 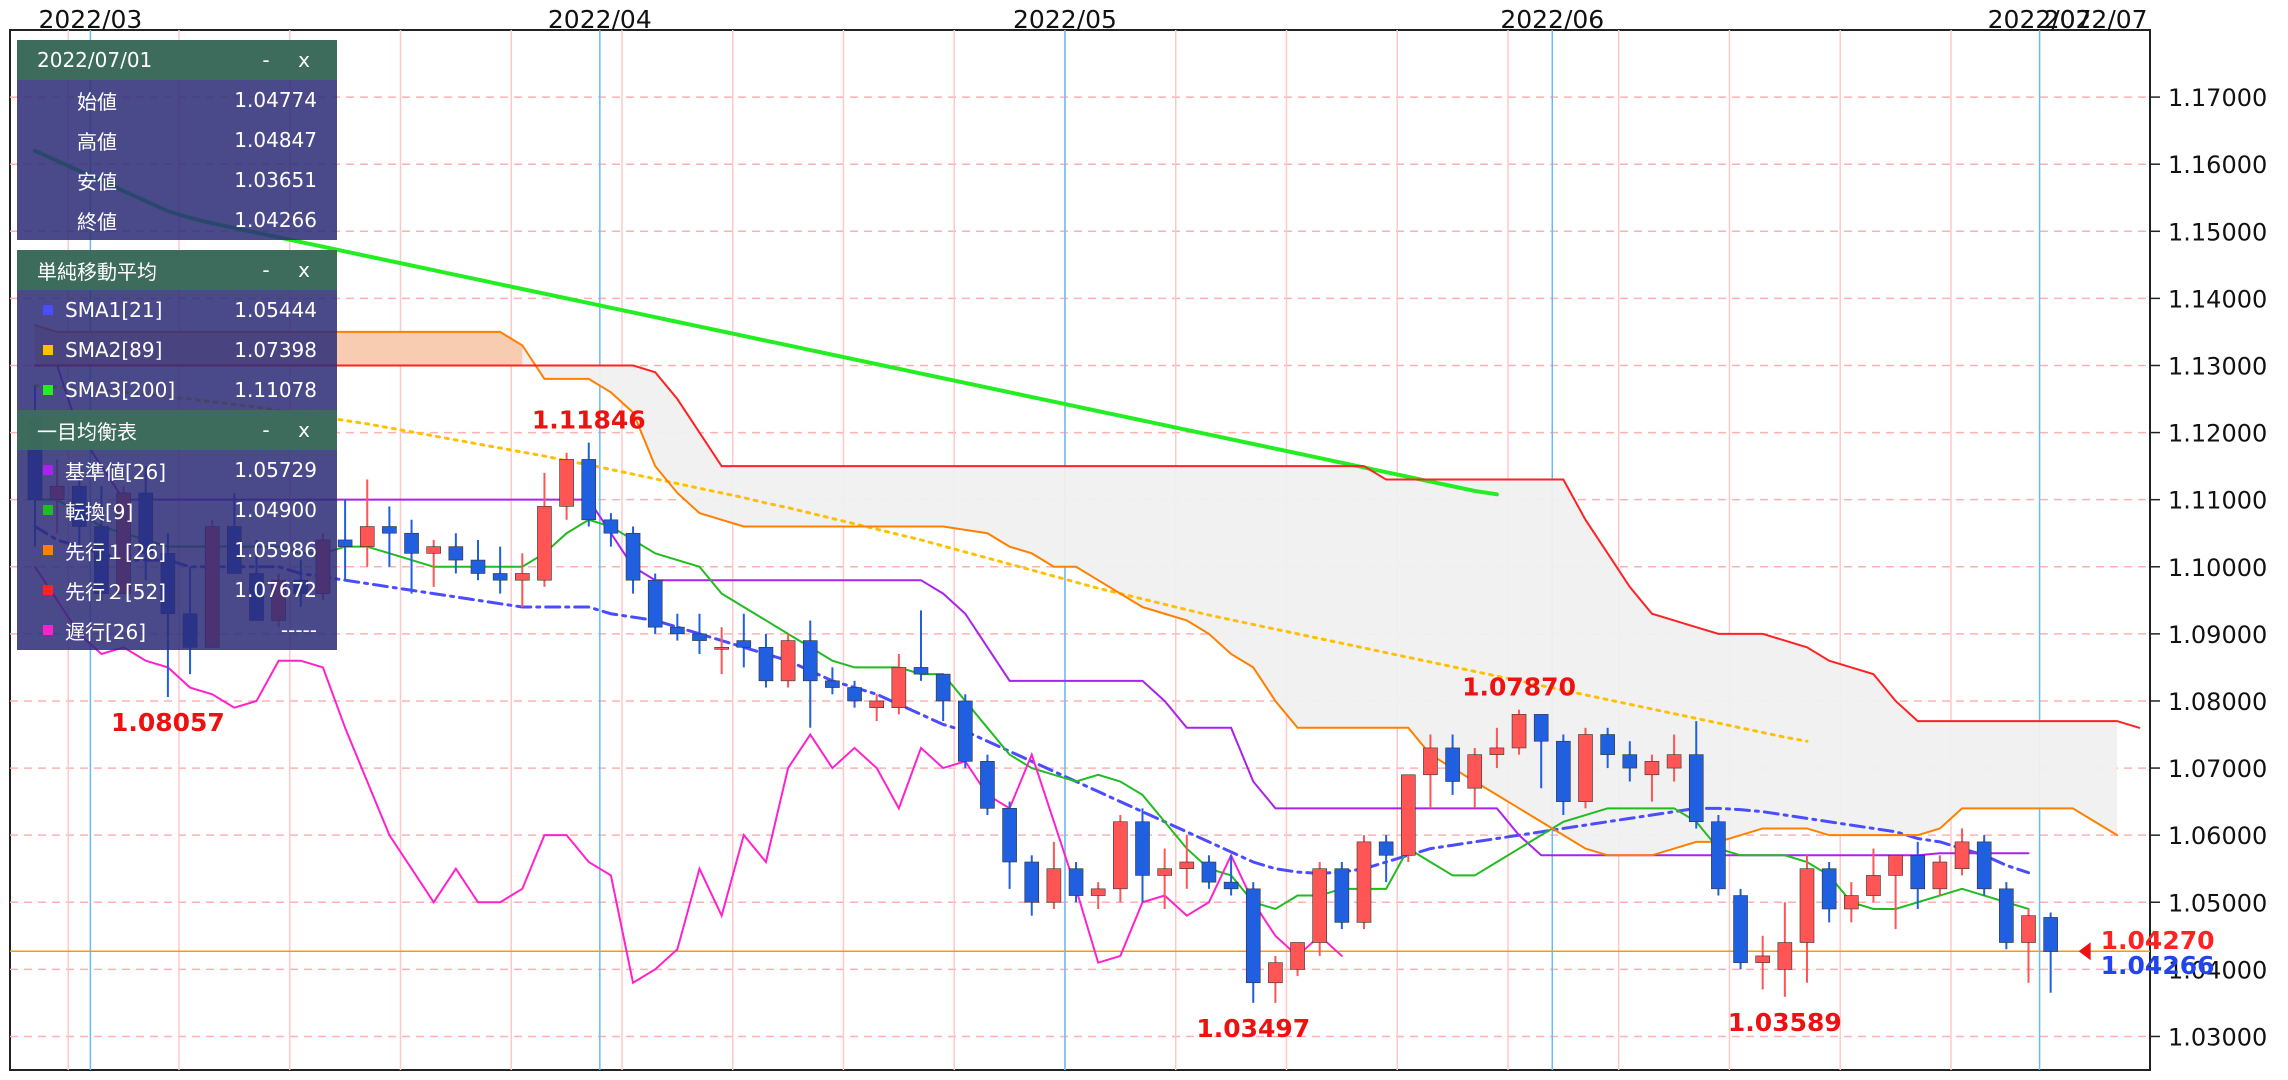 What do you see at coordinates (1253, 1028) in the screenshot?
I see `price-annotation: 1.03497` at bounding box center [1253, 1028].